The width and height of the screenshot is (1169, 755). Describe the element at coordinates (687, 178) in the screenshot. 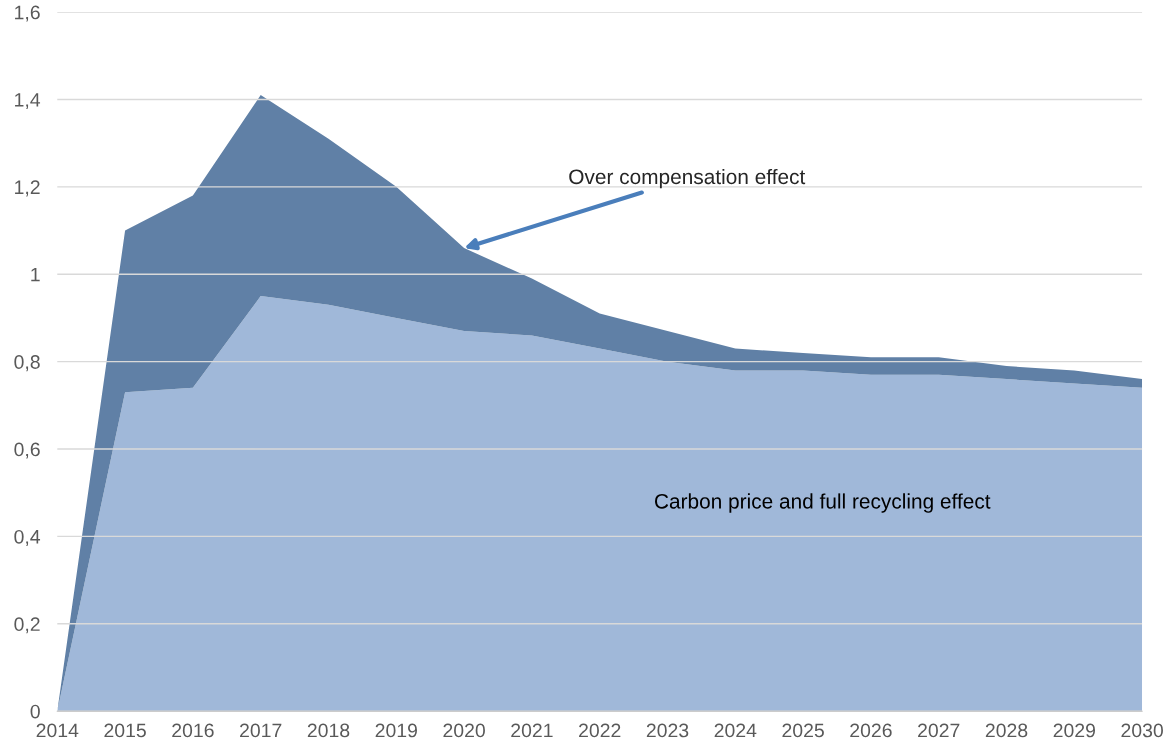

I see `annotation: Over compensation effect` at that location.